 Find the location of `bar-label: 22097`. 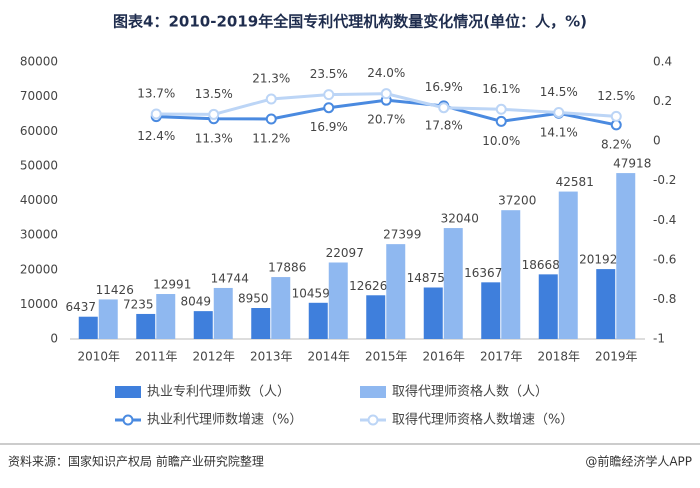

bar-label: 22097 is located at coordinates (345, 253).